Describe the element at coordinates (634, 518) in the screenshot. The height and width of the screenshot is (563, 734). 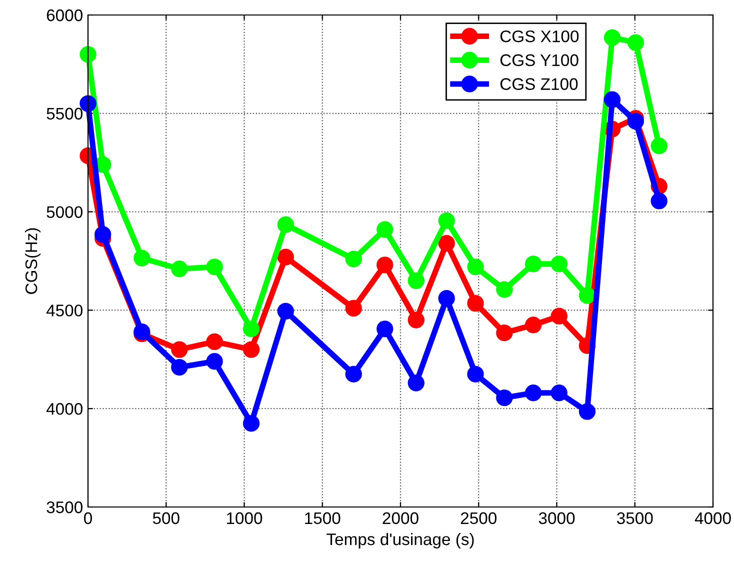
I see `x-tick-label: 3500` at that location.